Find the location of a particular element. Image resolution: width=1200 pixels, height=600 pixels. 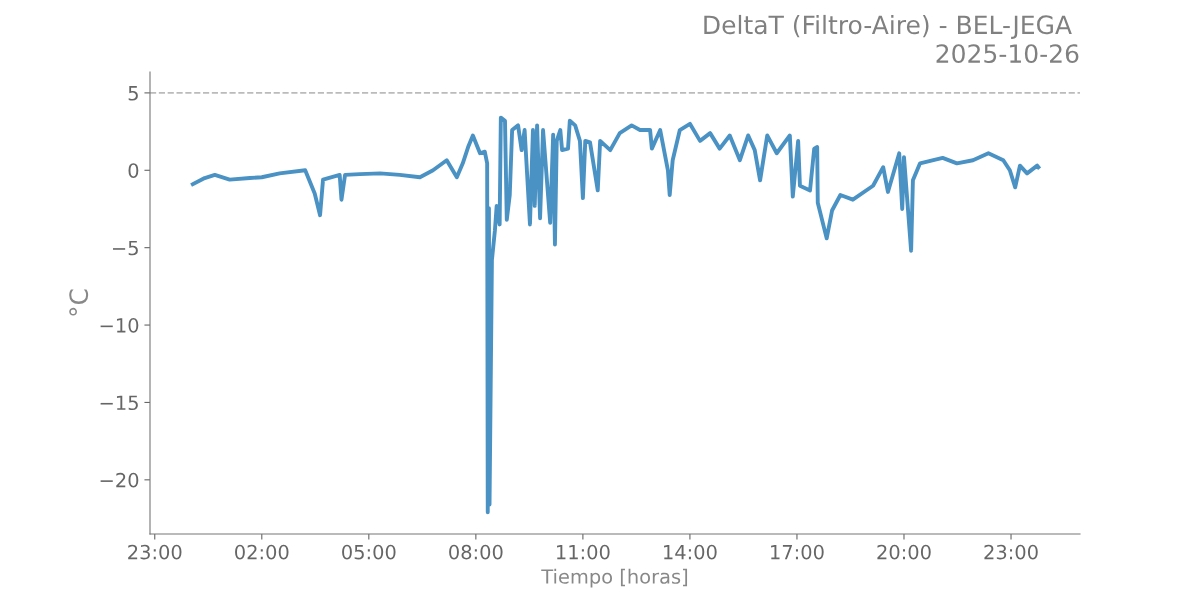

x-axis-title: Tiempo [horas] is located at coordinates (614, 578).